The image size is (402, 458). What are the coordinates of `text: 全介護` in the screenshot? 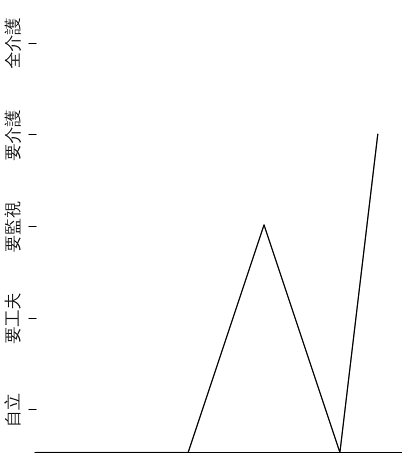 It's located at (14, 43).